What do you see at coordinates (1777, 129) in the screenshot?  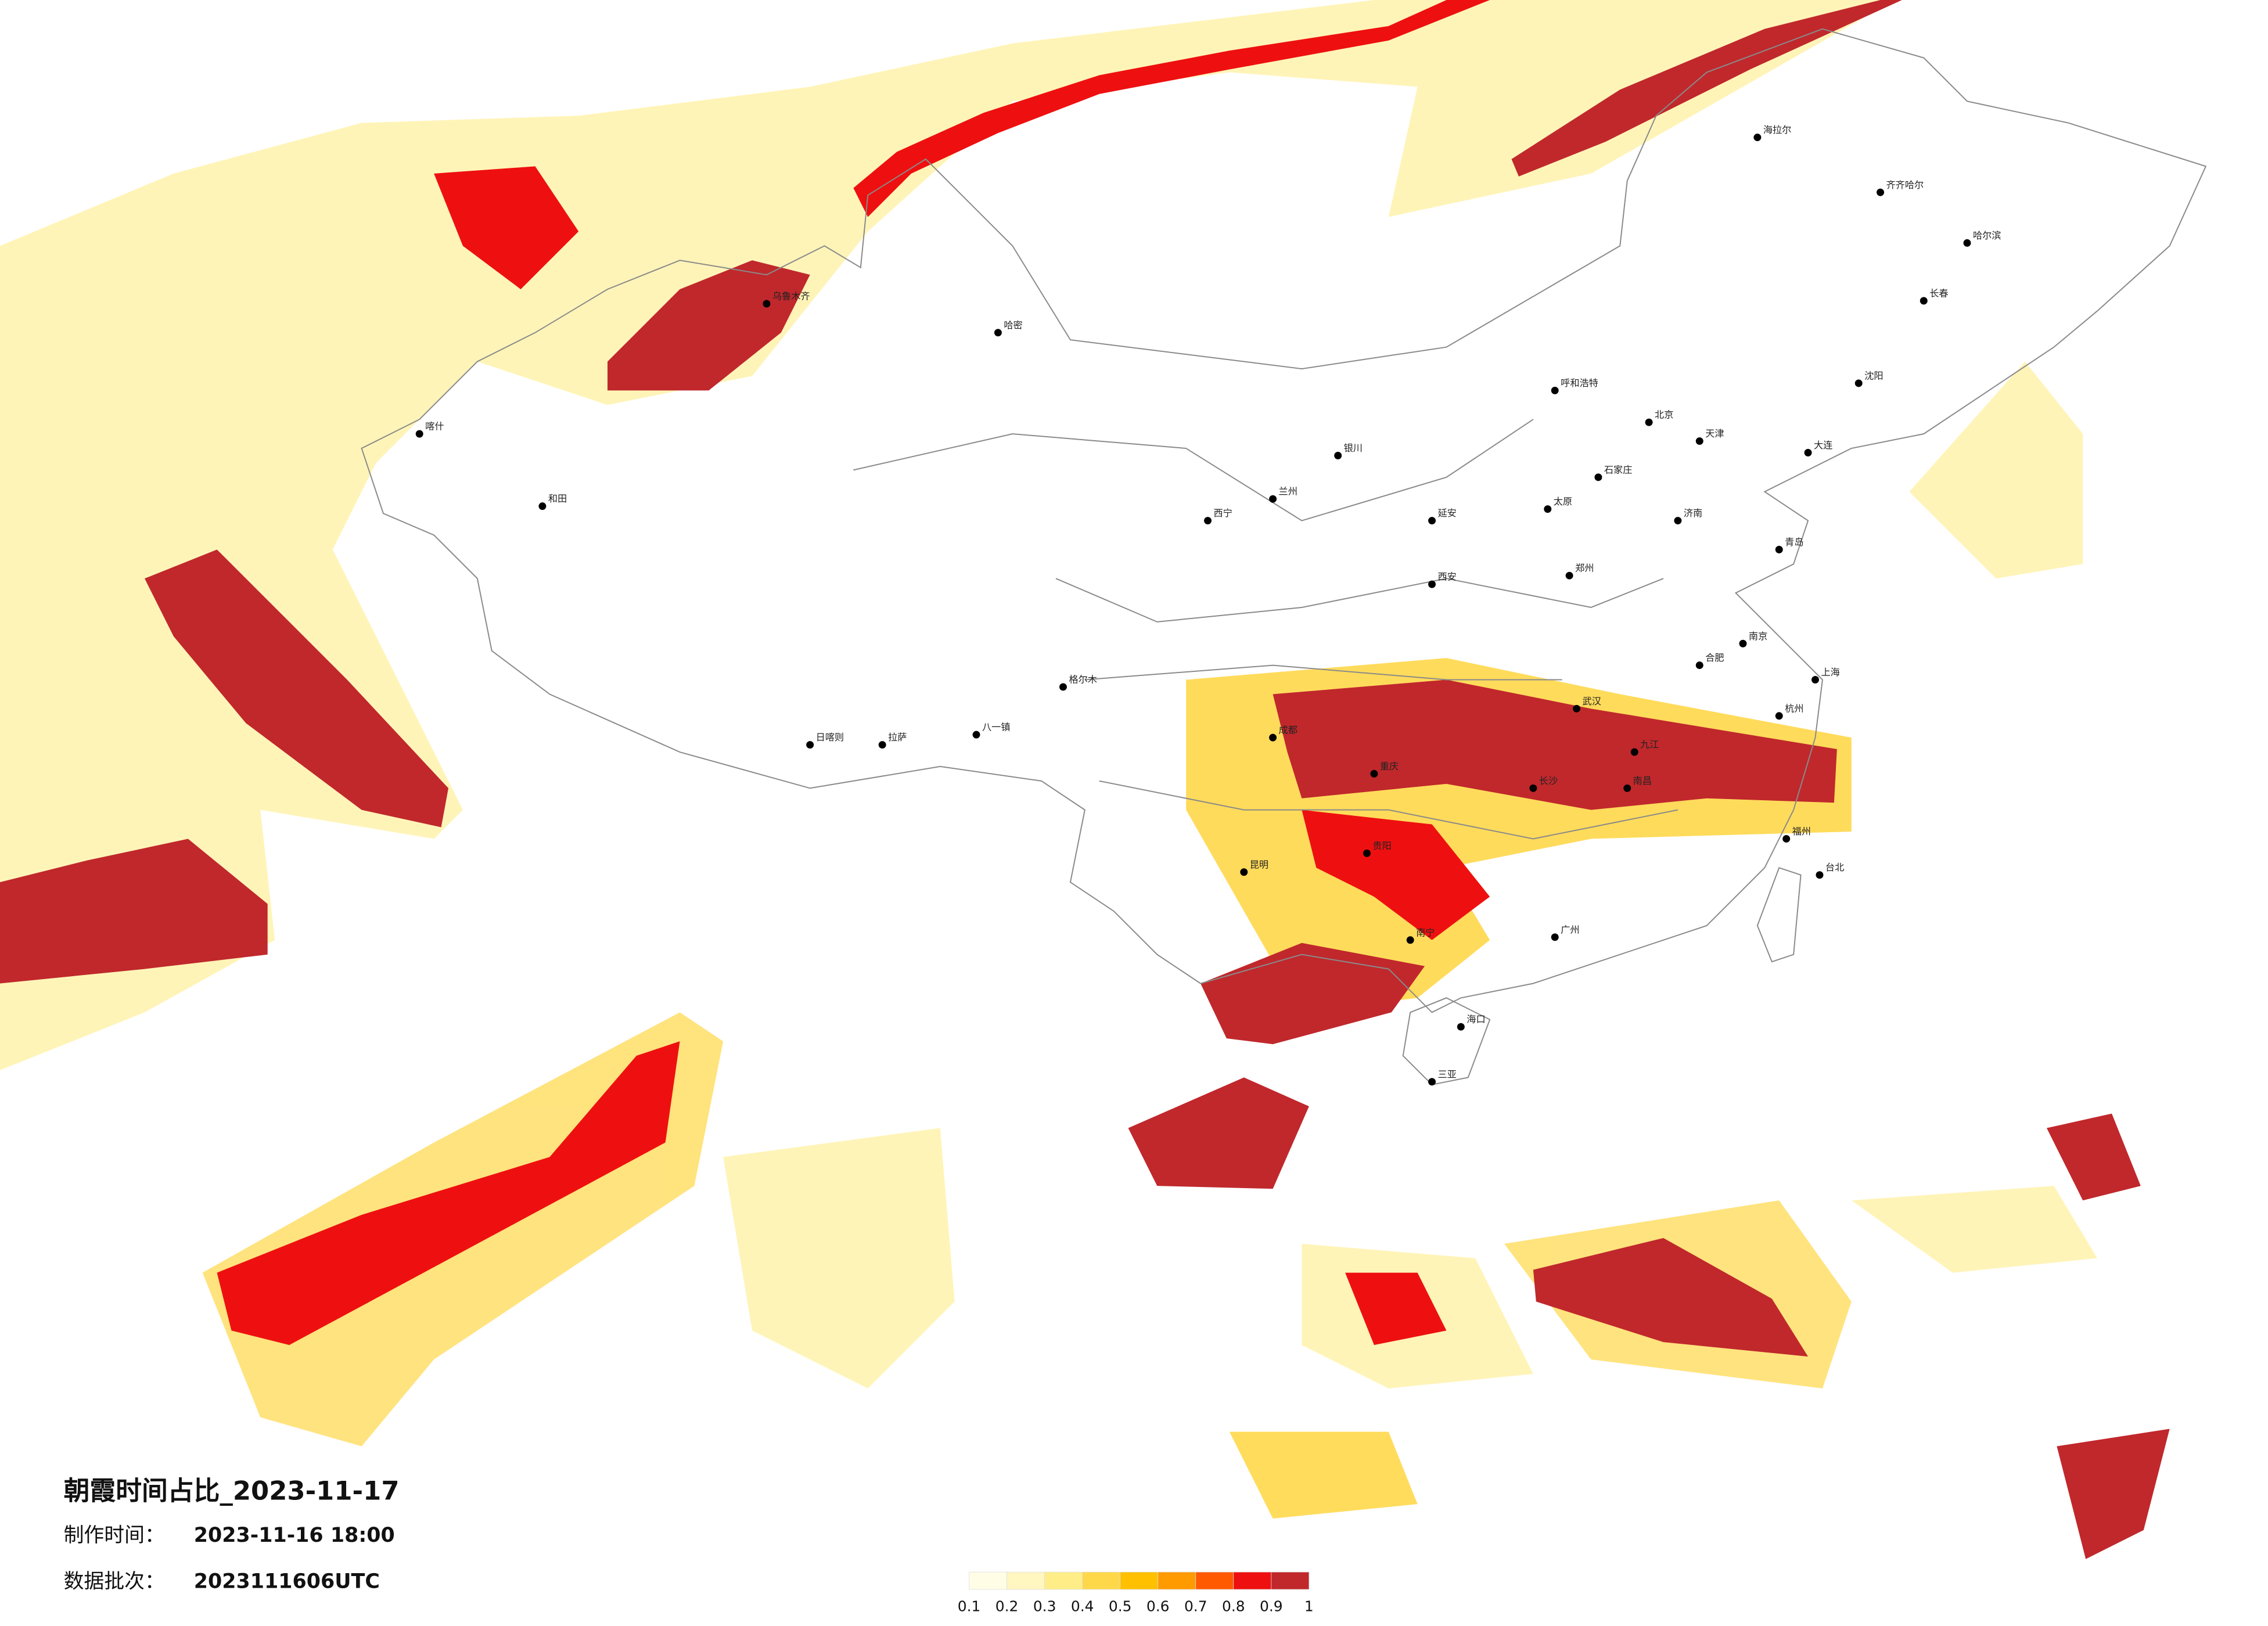 I see `city-label: 海拉尔` at bounding box center [1777, 129].